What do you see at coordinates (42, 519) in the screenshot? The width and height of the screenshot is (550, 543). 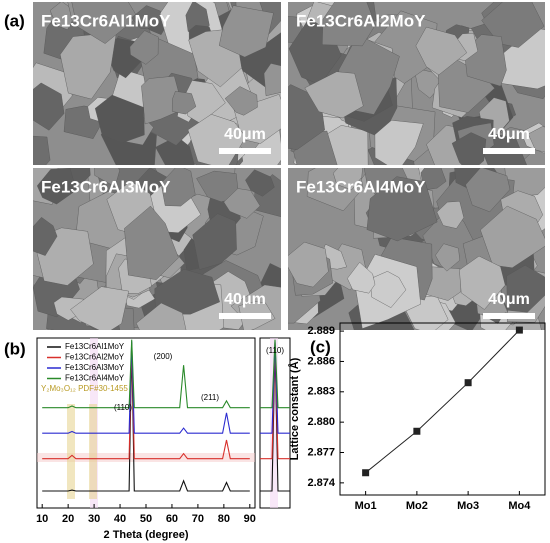 I see `x-tick-label: 10` at bounding box center [42, 519].